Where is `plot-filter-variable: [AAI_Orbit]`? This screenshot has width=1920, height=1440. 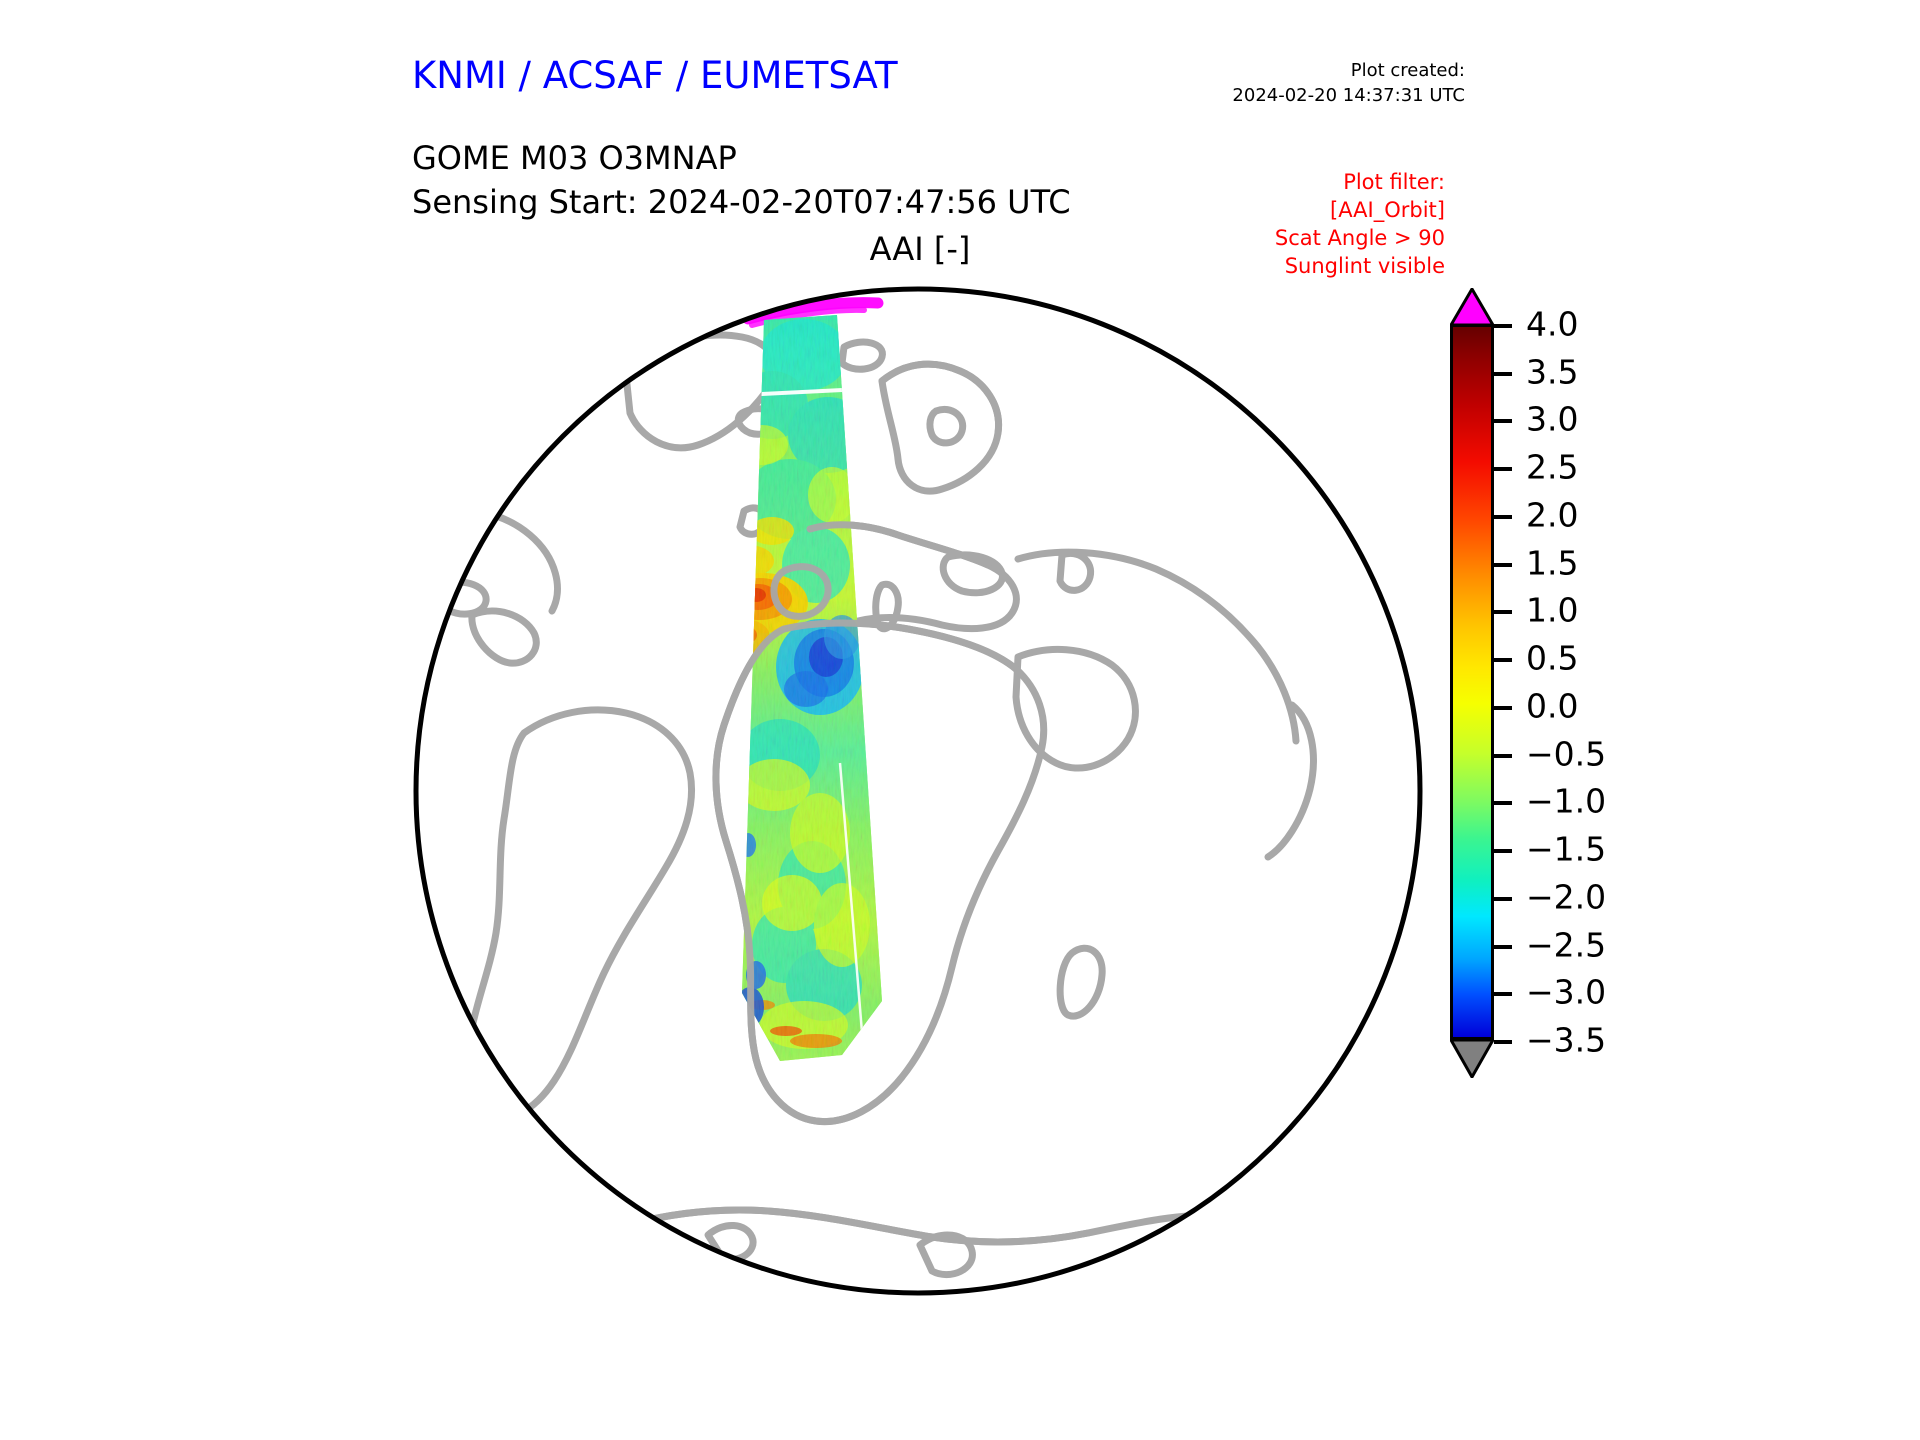 plot-filter-variable: [AAI_Orbit] is located at coordinates (1387, 210).